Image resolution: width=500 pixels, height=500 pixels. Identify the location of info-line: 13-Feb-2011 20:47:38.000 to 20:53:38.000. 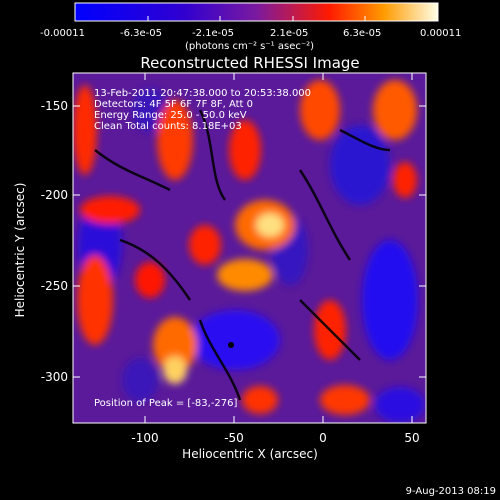
(202, 93).